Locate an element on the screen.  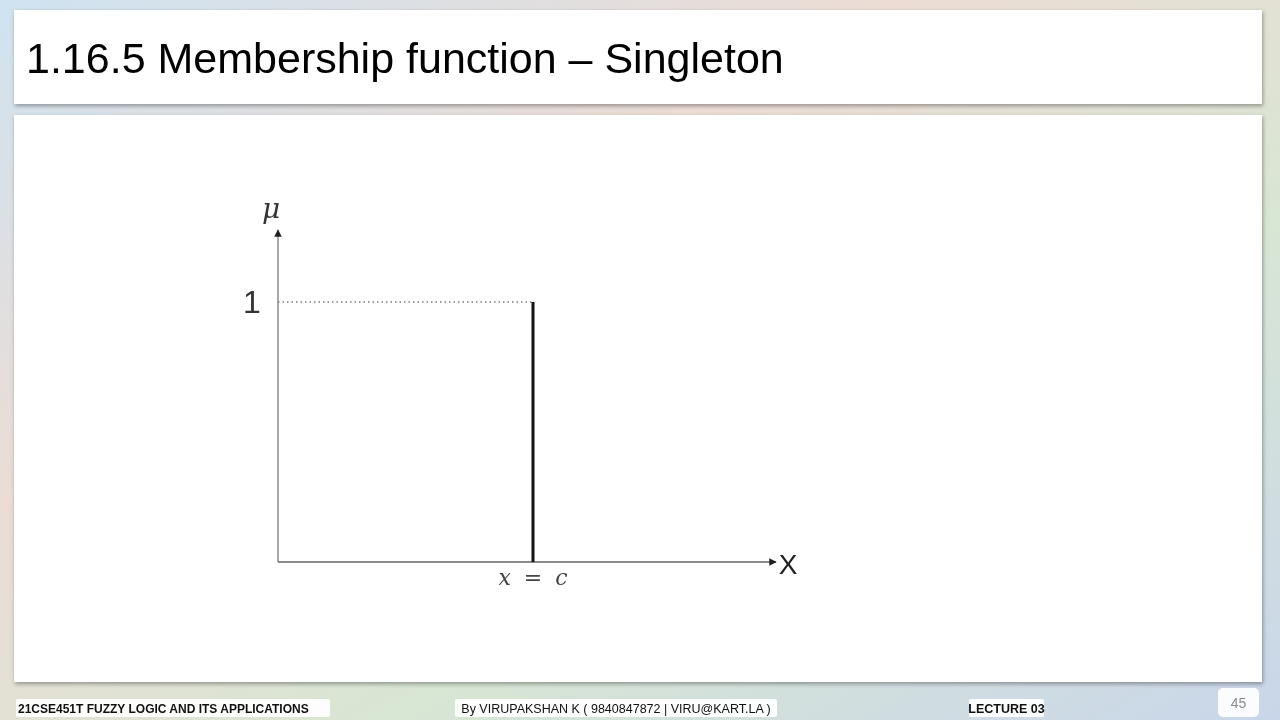
text: 21CSE451T FUZZY LOGIC AND ITS APPLICATIONS is located at coordinates (163, 708).